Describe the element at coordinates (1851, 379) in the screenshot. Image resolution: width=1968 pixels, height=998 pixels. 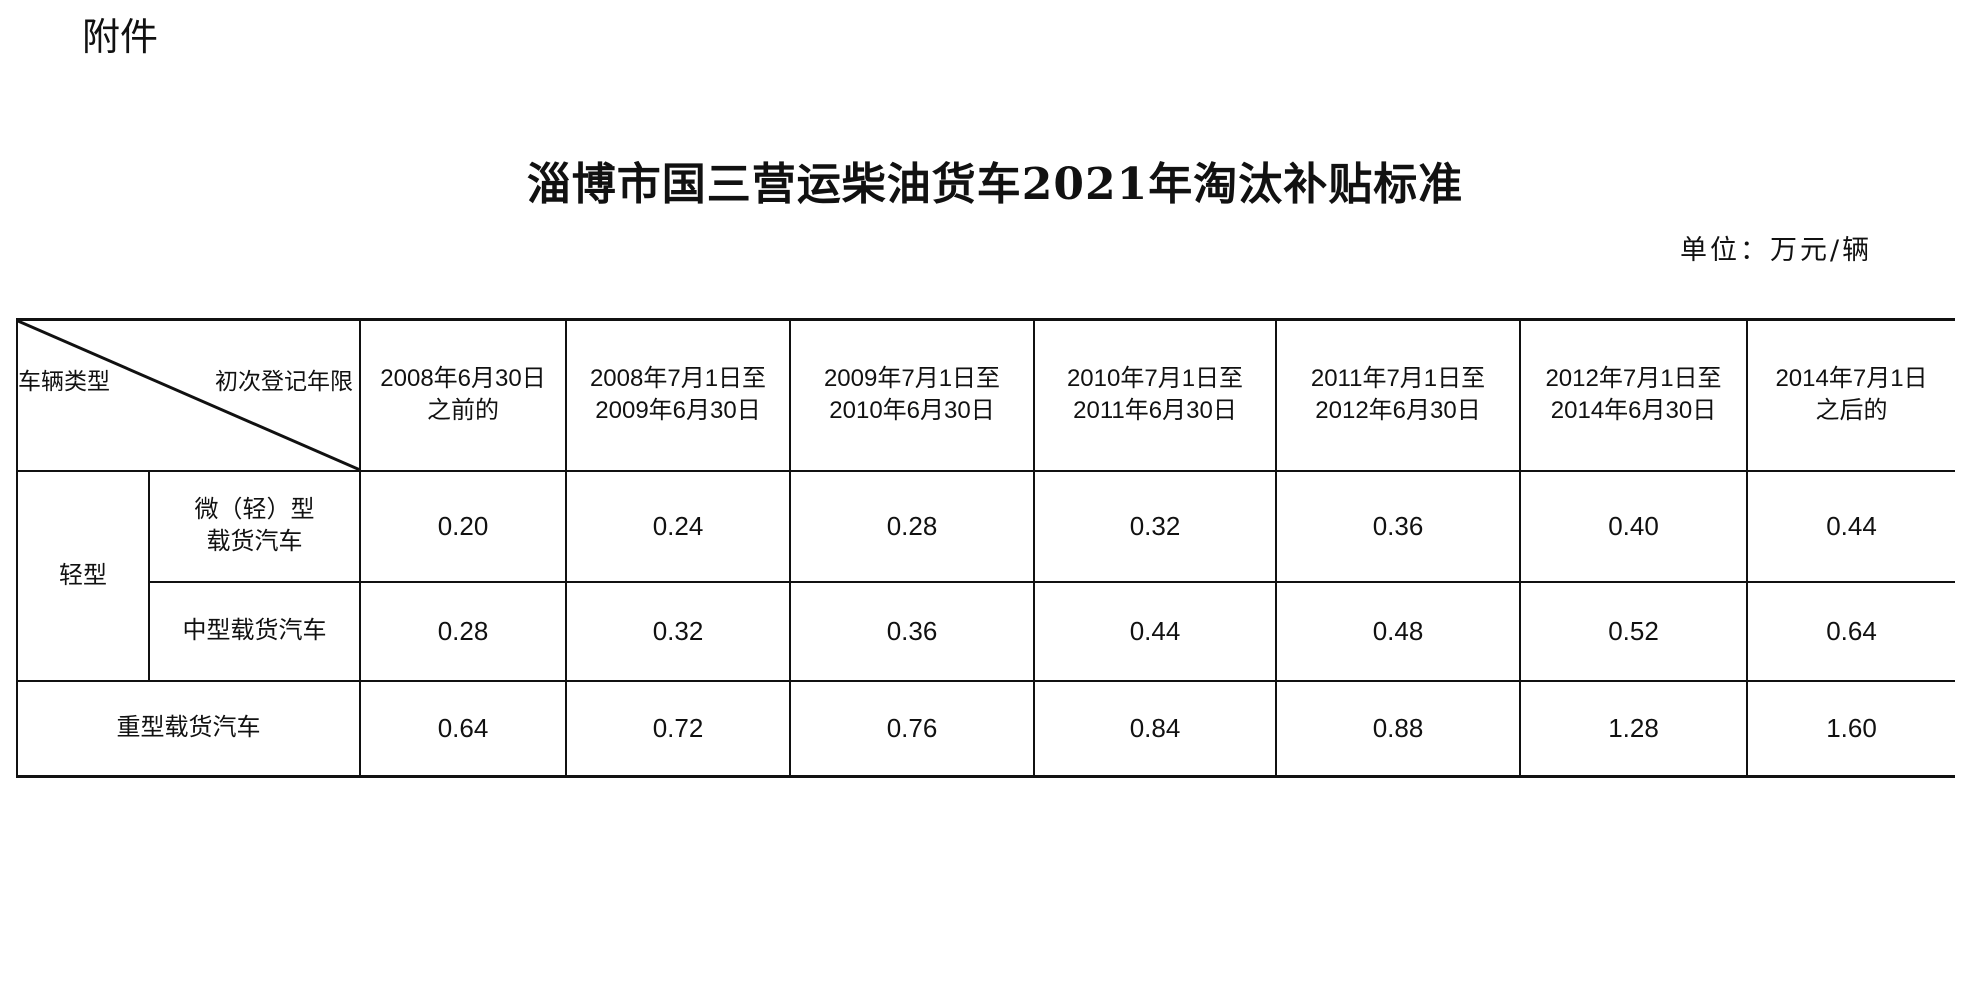
I see `column-header-line: 2014年7月1日` at that location.